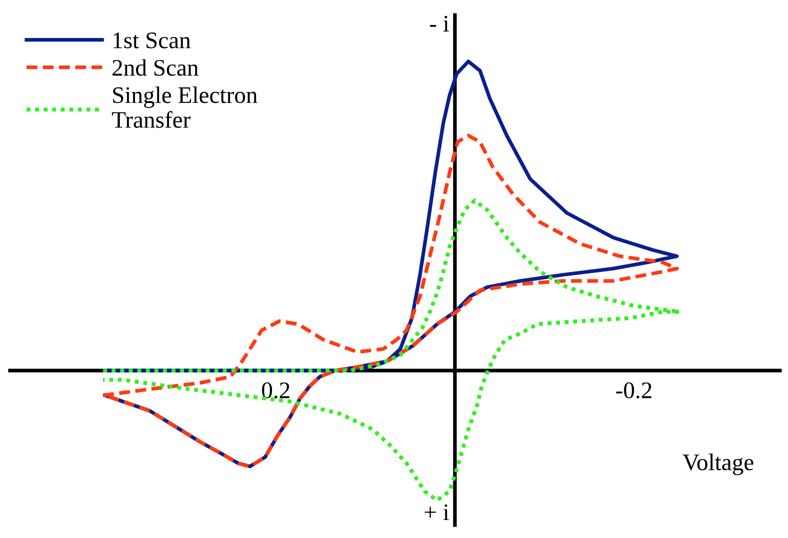 The width and height of the screenshot is (788, 538). I want to click on legend-label: 2nd Scan, so click(155, 67).